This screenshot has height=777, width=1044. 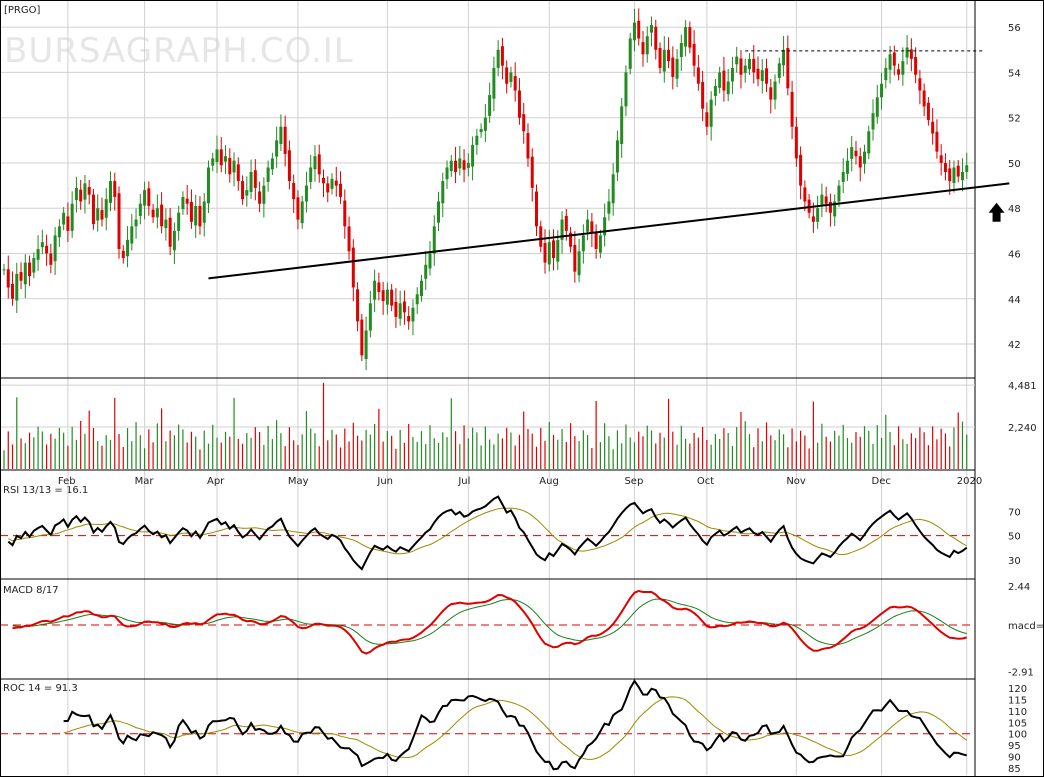 What do you see at coordinates (1022, 428) in the screenshot?
I see `volume-tick-label: 2,240` at bounding box center [1022, 428].